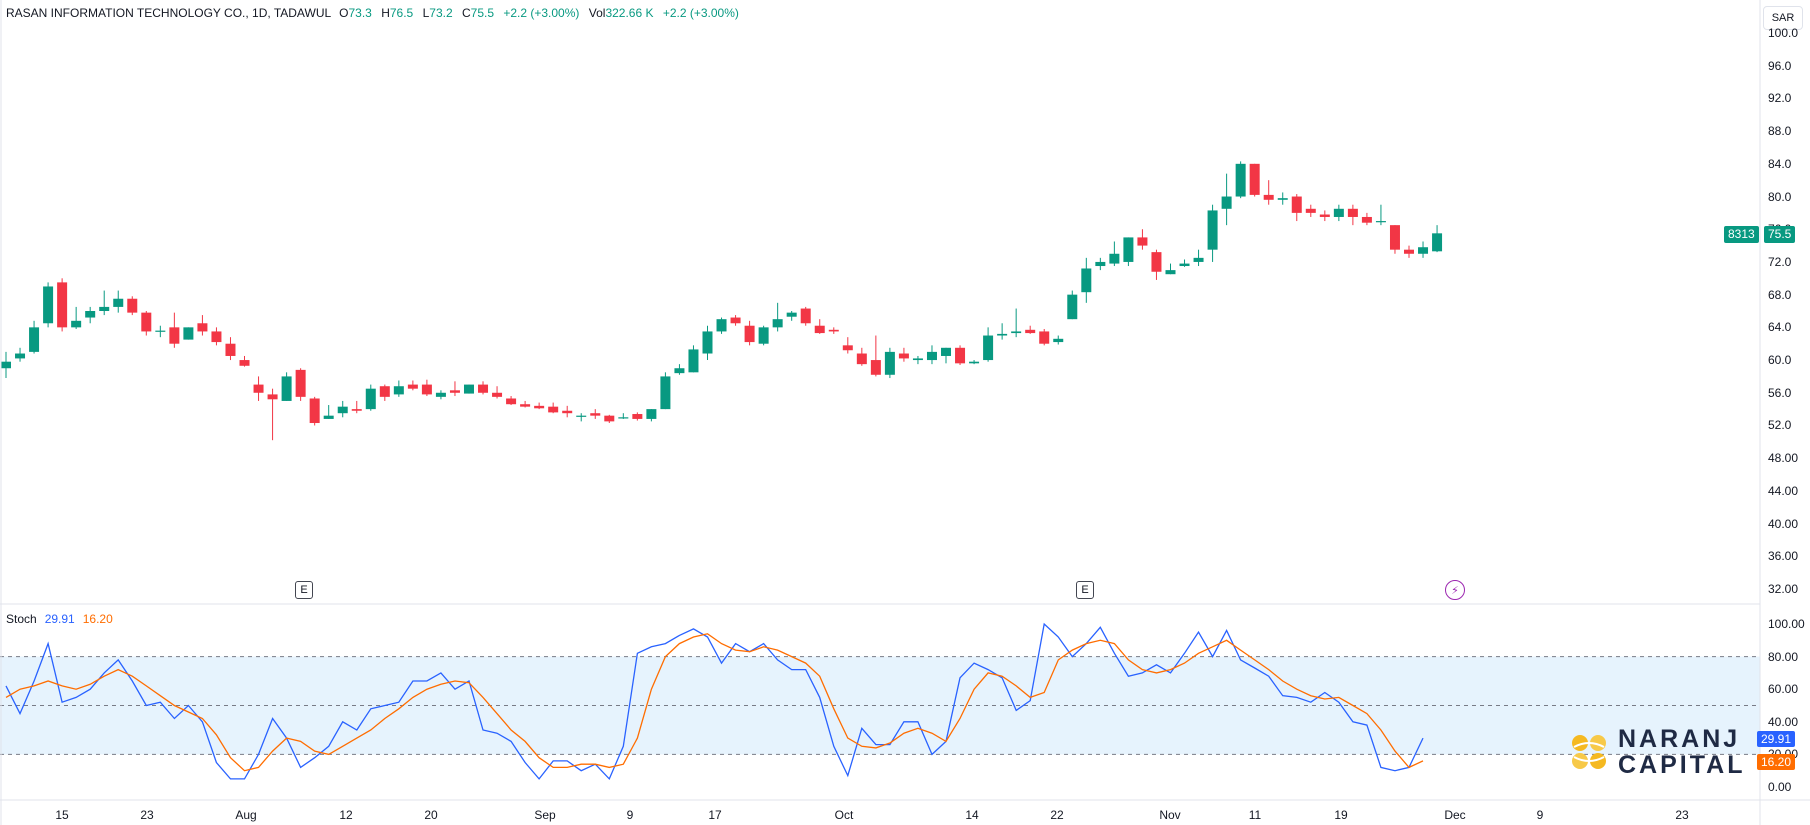 The image size is (1810, 825). I want to click on close-value: 75.5, so click(482, 13).